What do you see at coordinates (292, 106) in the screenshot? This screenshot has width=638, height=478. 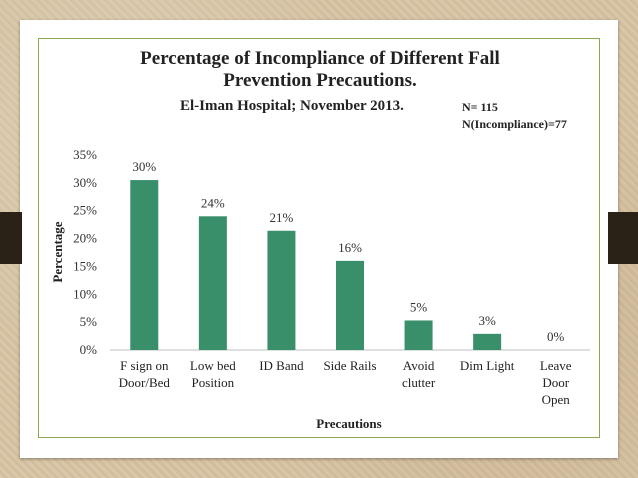 I see `chart-subtitle: El-Iman Hospital; November 2013.` at bounding box center [292, 106].